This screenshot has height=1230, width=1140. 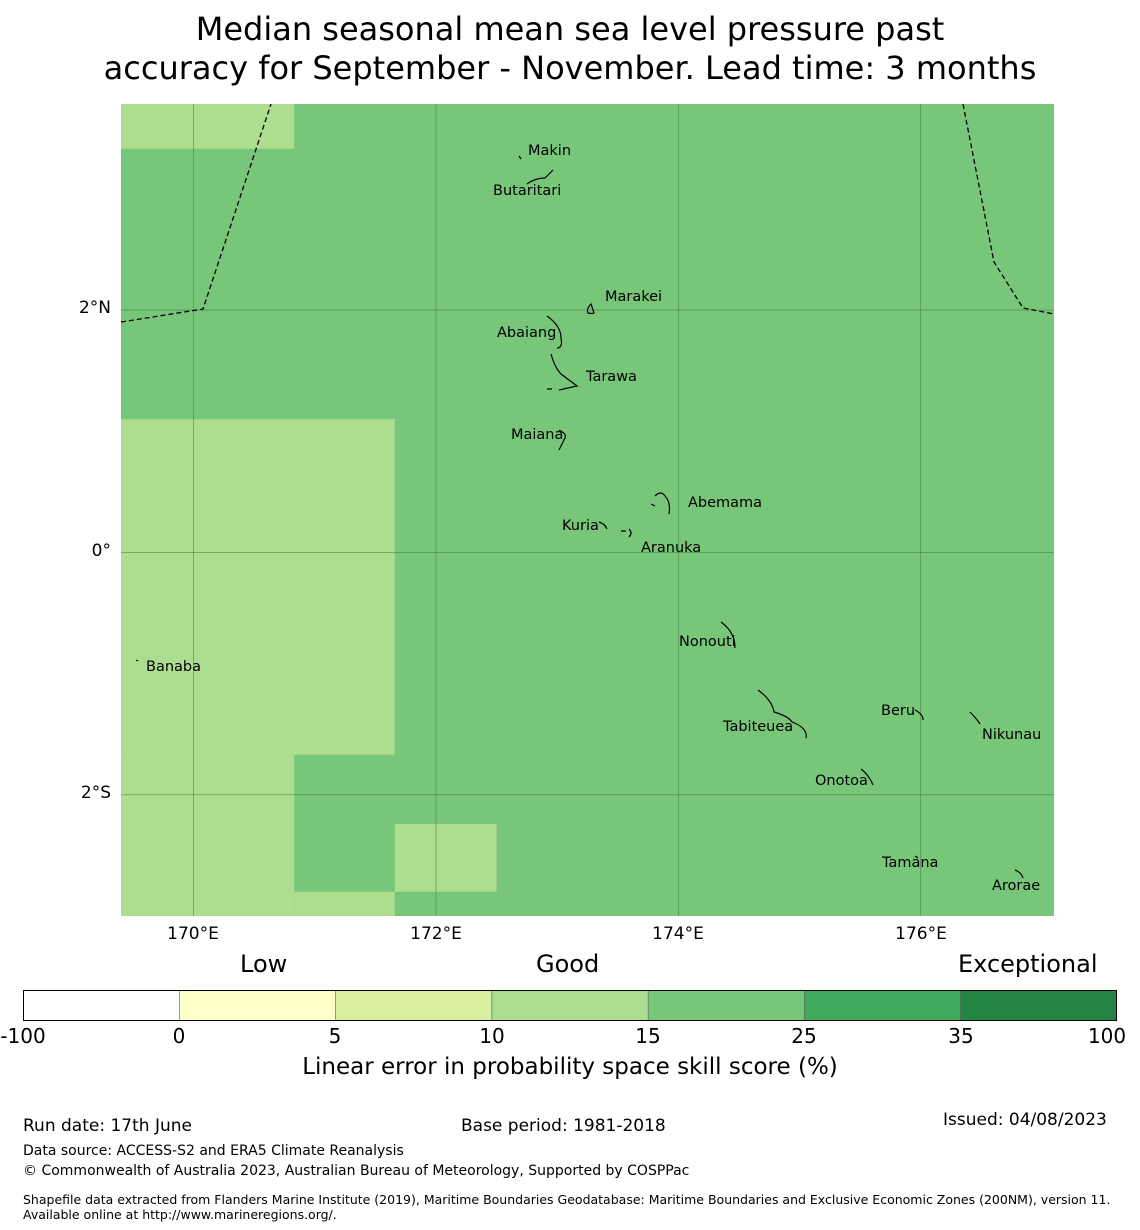 I want to click on island-label-butaritari: Butaritari, so click(x=527, y=191).